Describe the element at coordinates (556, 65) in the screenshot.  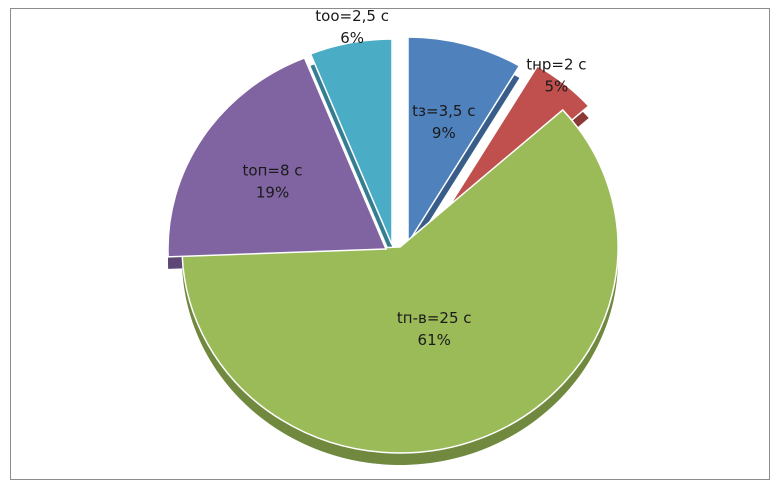
I see `slice-label-2: tнр=2 с` at that location.